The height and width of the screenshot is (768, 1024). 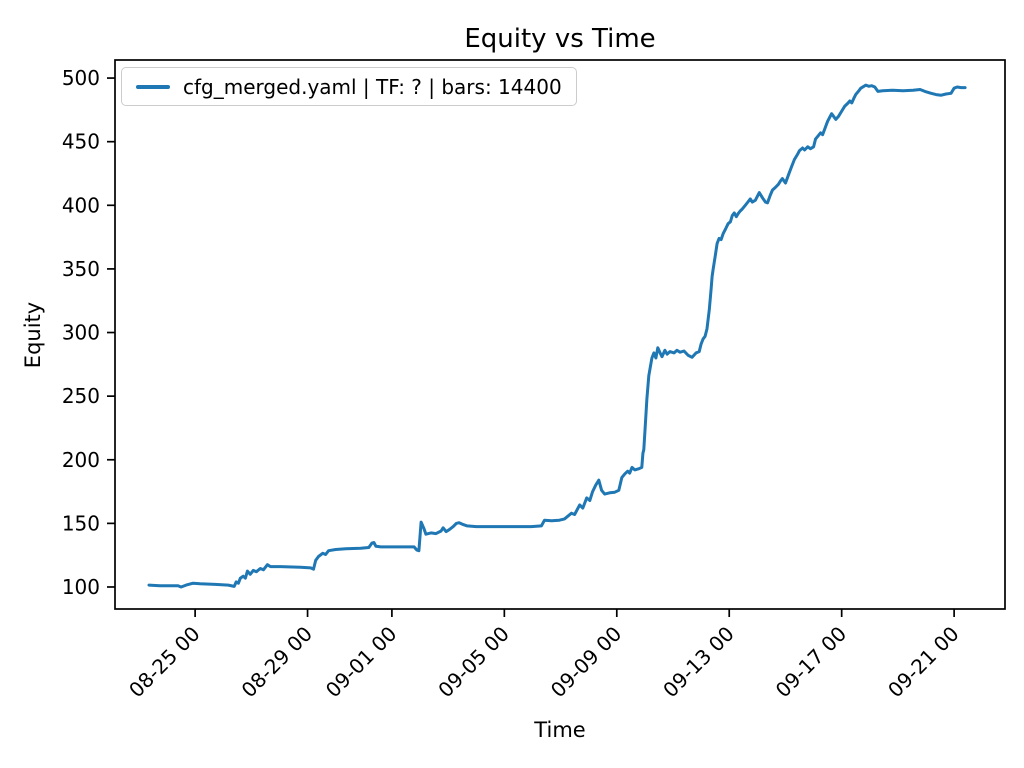 What do you see at coordinates (81, 460) in the screenshot?
I see `y-tick-label: 200` at bounding box center [81, 460].